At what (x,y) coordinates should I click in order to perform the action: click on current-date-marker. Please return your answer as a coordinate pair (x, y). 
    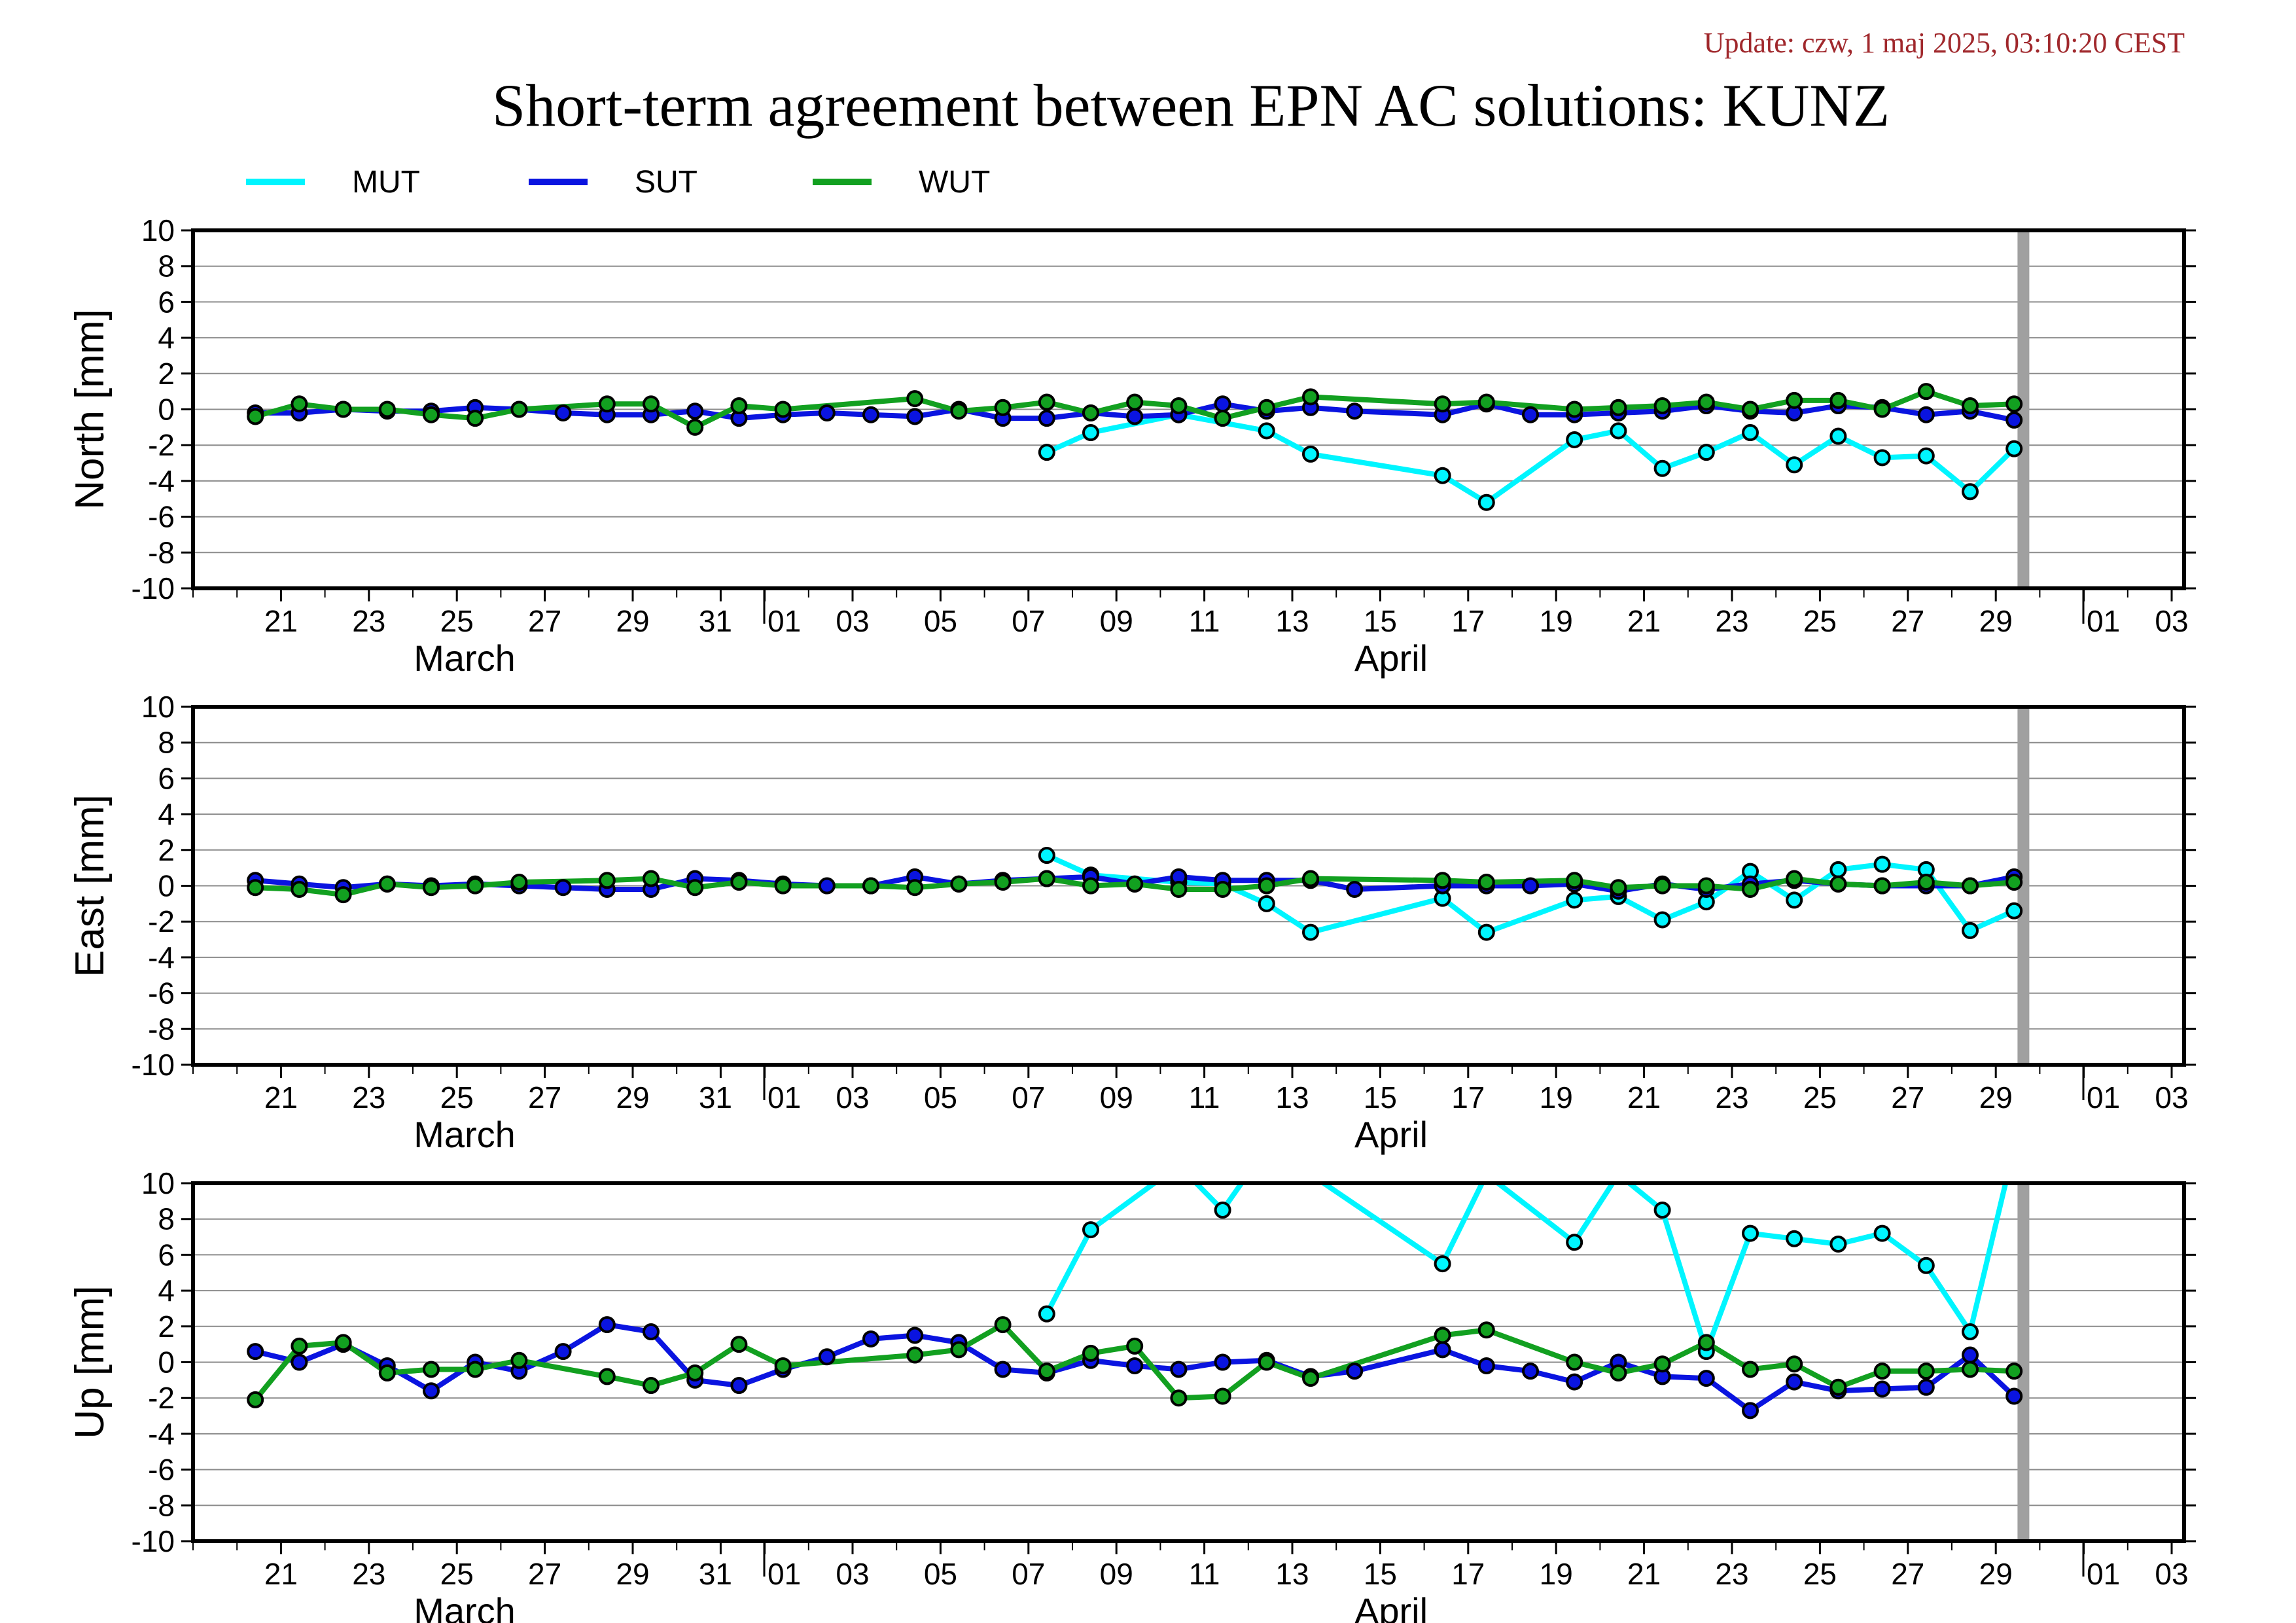
    Looking at the image, I should click on (2023, 886).